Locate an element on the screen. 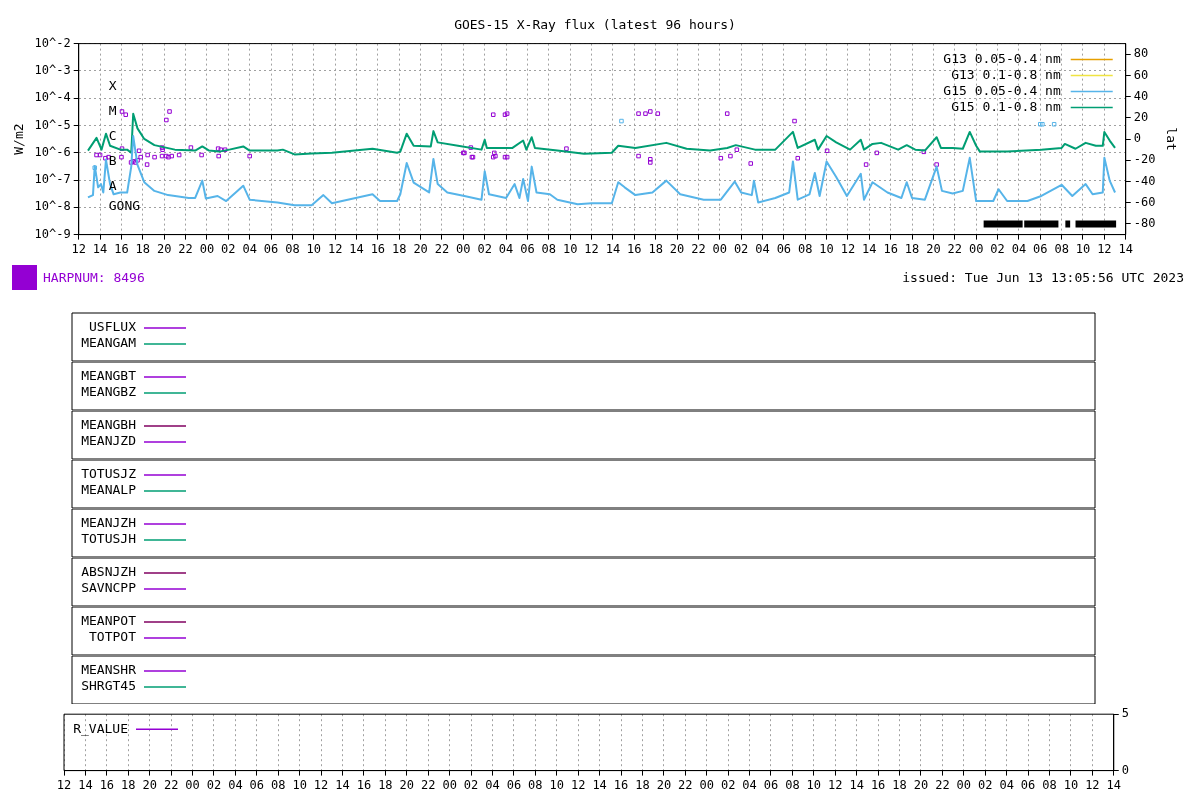  y2-tick-label: -60 is located at coordinates (1144, 201).